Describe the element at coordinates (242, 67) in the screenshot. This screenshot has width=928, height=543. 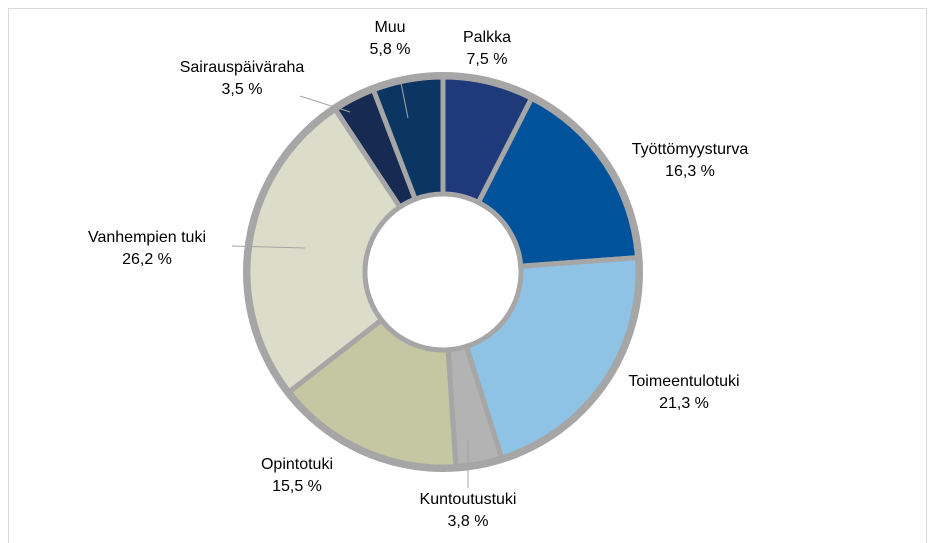
I see `slice-label: Sairauspäiväraha` at that location.